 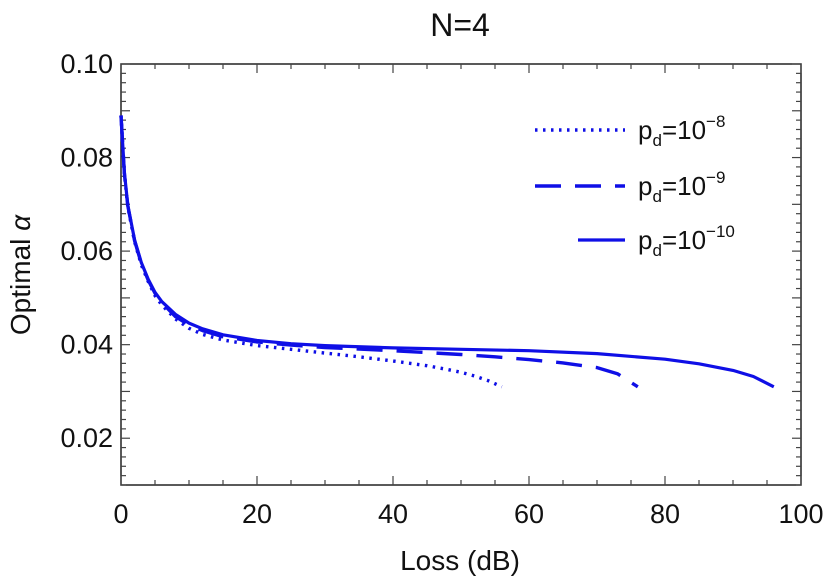 I want to click on x-tick-label: 20, so click(x=257, y=514).